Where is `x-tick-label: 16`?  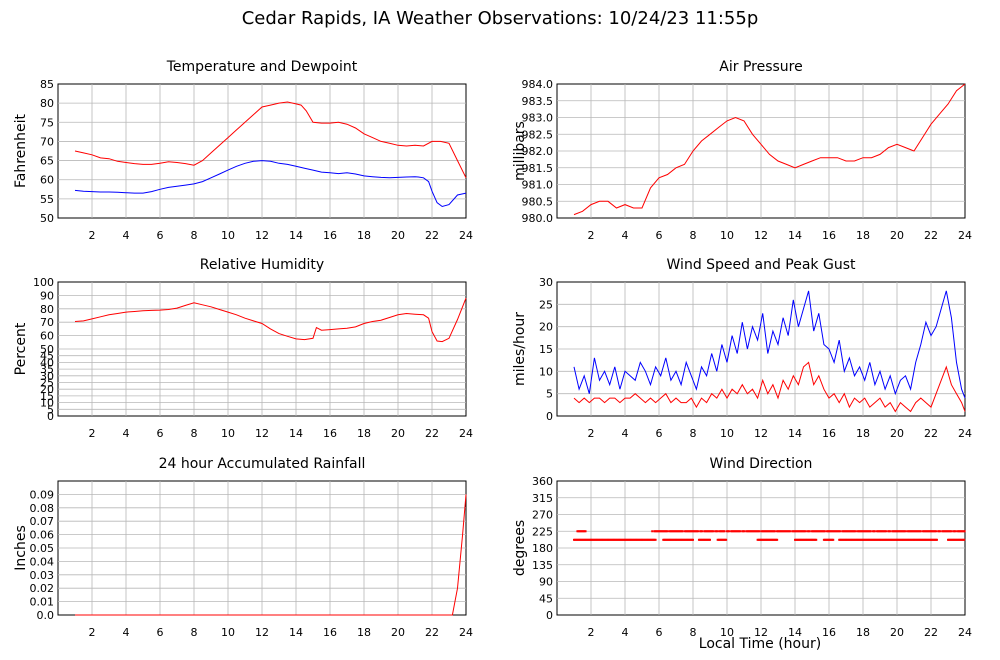 x-tick-label: 16 is located at coordinates (330, 235).